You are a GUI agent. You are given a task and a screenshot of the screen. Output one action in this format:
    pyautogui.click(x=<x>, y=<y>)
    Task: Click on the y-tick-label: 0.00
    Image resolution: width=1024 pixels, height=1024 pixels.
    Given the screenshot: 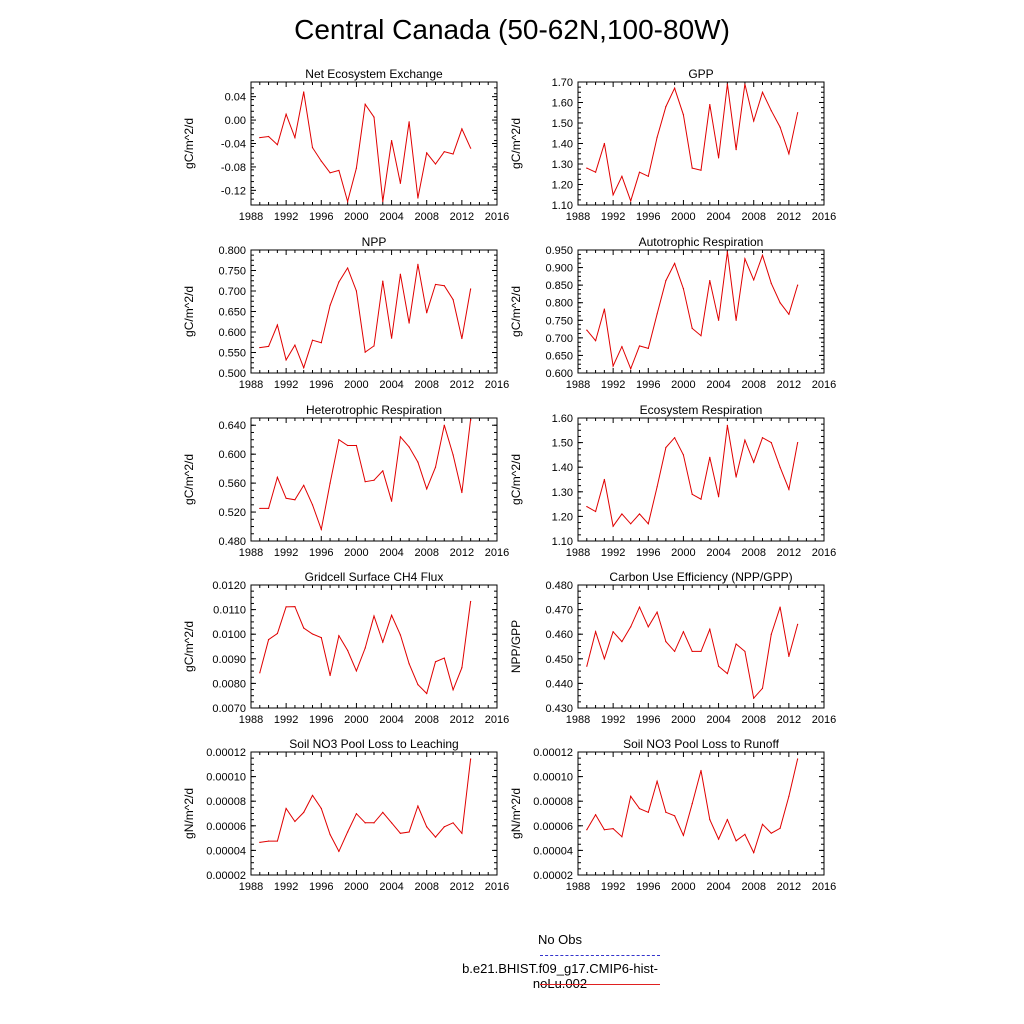 What is the action you would take?
    pyautogui.click(x=235, y=121)
    